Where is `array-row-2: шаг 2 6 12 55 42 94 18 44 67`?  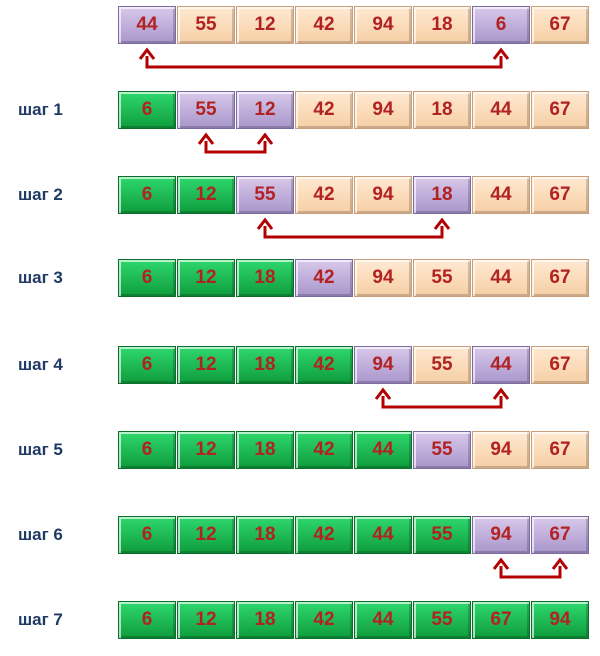 array-row-2: шаг 2 6 12 55 42 94 18 44 67 is located at coordinates (300, 195).